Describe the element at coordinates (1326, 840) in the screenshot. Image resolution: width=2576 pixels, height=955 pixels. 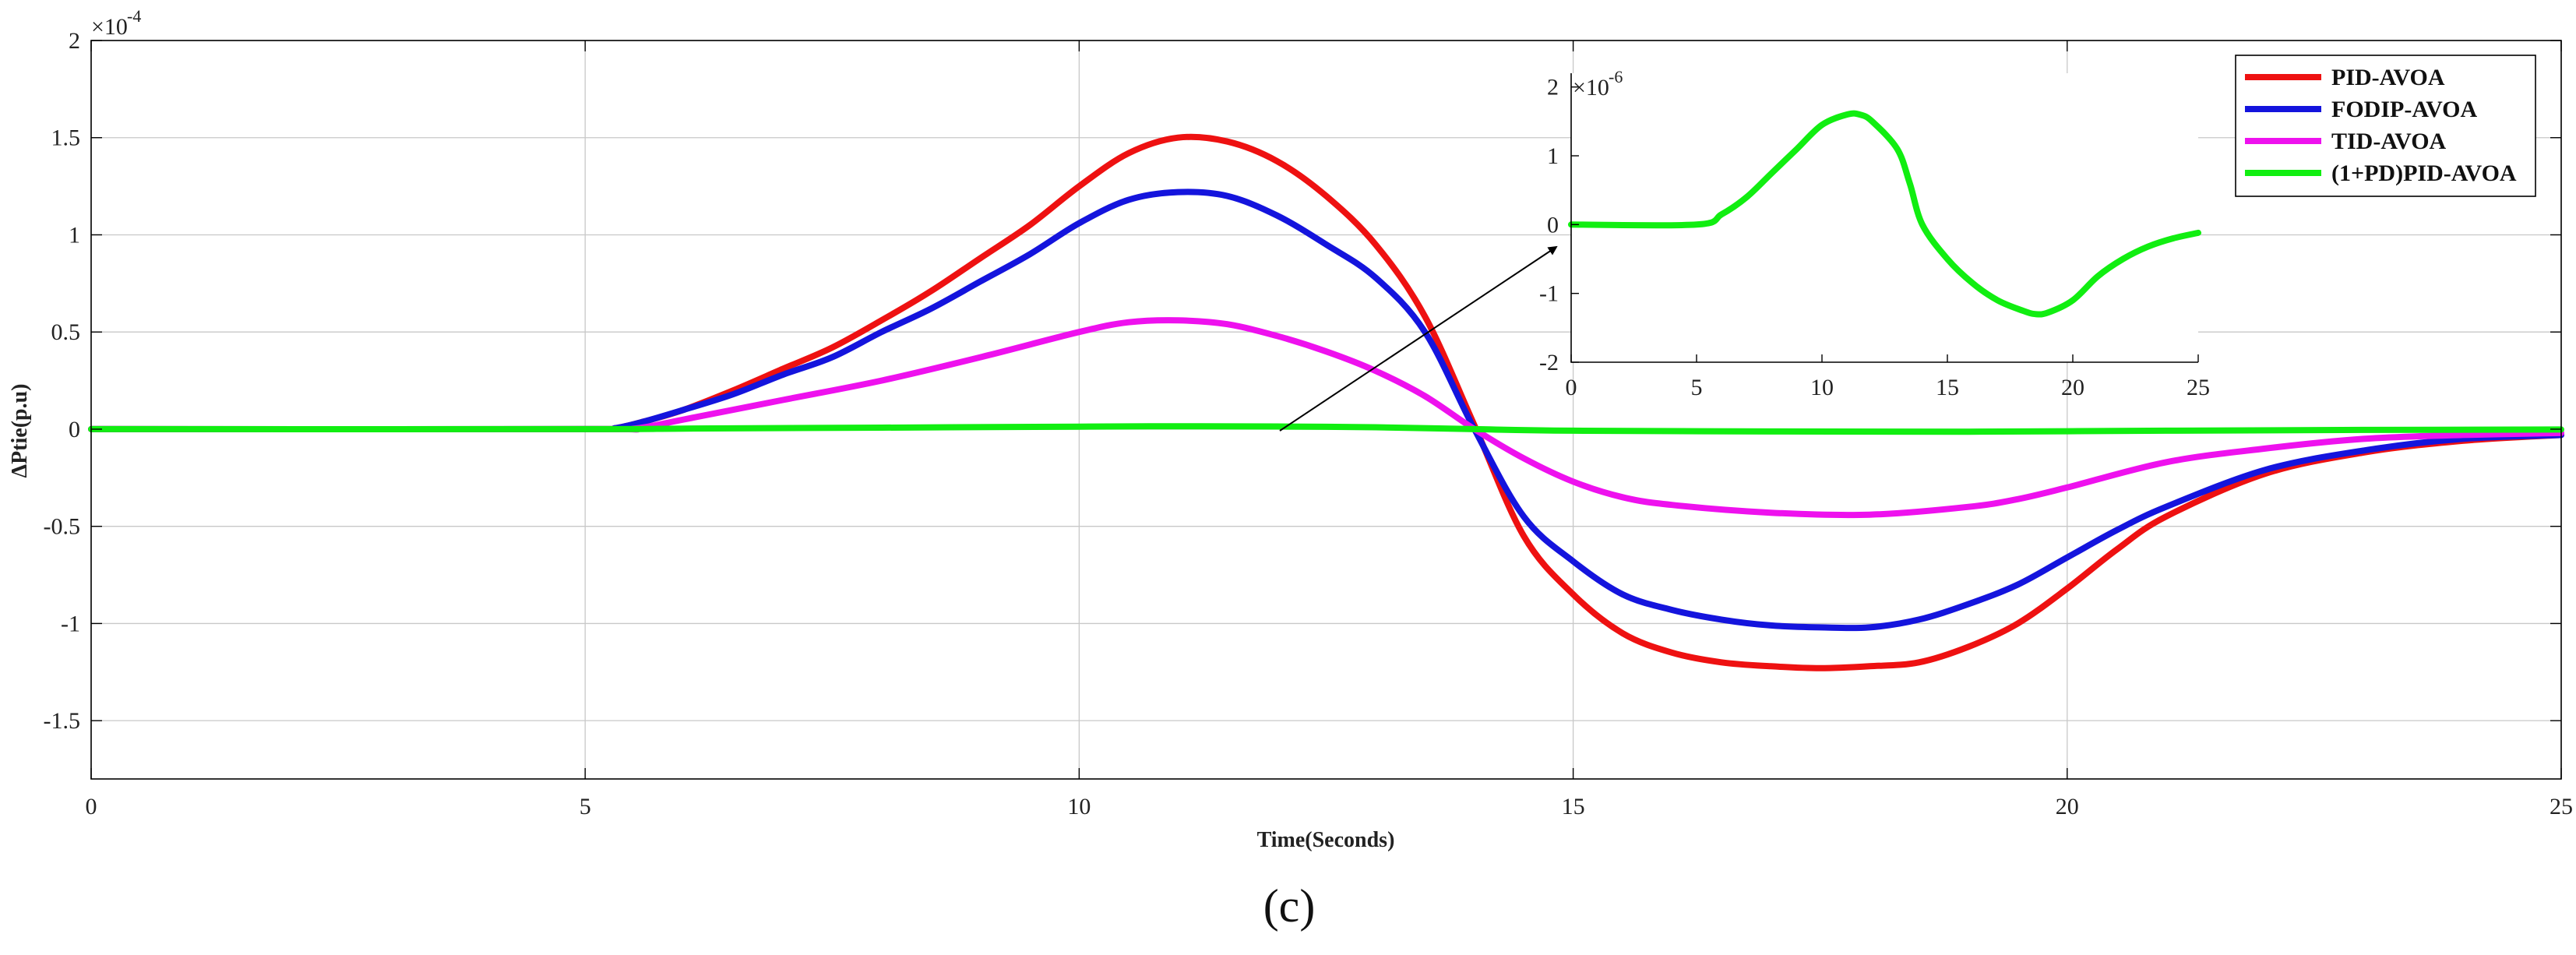
I see `x-axis-label: Time(Seconds)` at that location.